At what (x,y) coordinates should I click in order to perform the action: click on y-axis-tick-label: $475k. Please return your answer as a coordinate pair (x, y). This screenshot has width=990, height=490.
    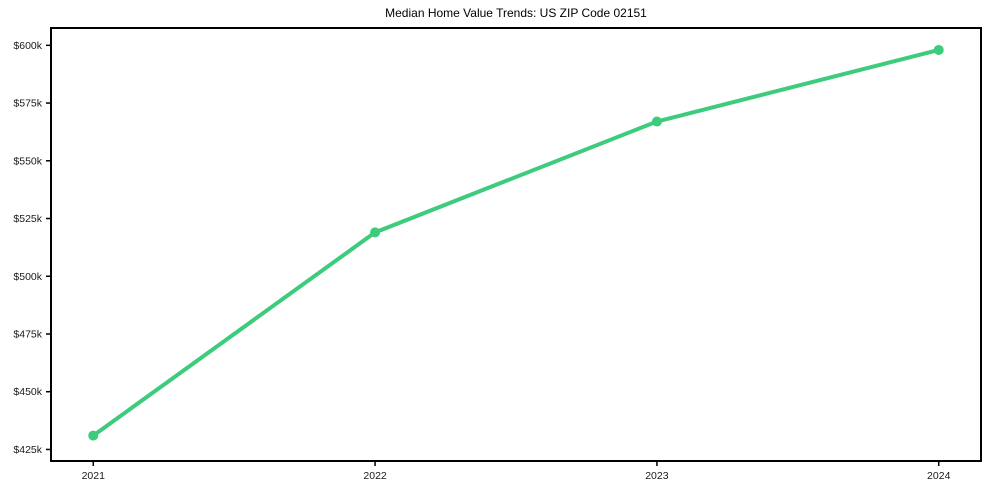
    Looking at the image, I should click on (27, 334).